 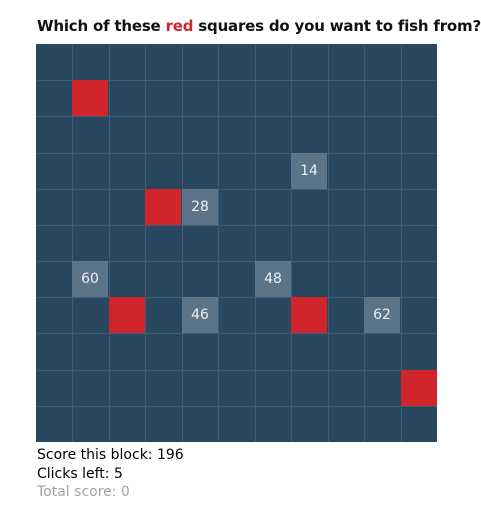 I want to click on revealed-square-14: 14, so click(x=309, y=171).